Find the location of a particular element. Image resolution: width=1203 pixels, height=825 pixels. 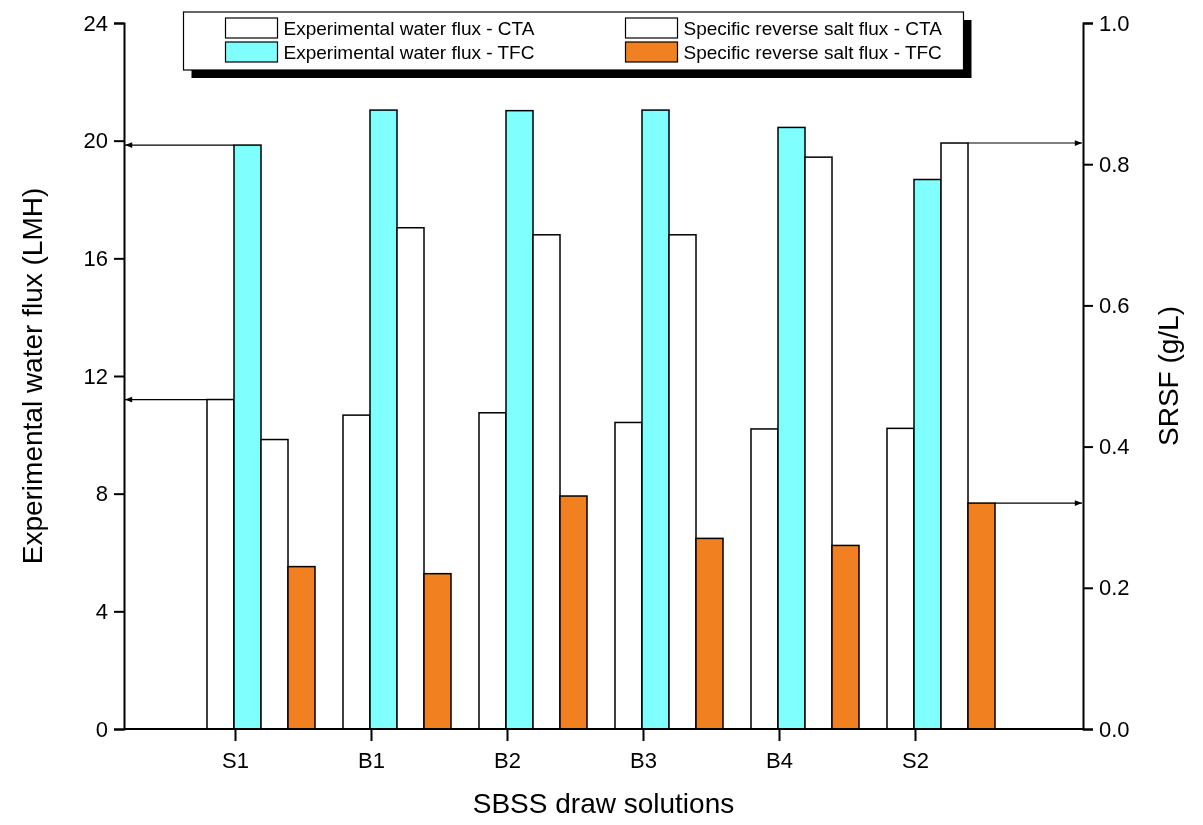

y2-tick-label: 1.0 is located at coordinates (1114, 23).